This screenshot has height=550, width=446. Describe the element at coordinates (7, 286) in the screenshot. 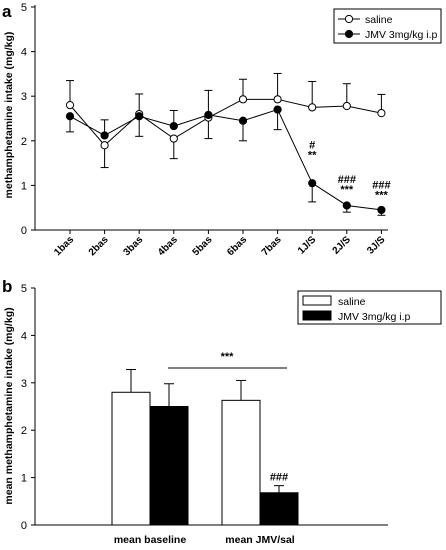

I see `panel-b-label: b` at that location.